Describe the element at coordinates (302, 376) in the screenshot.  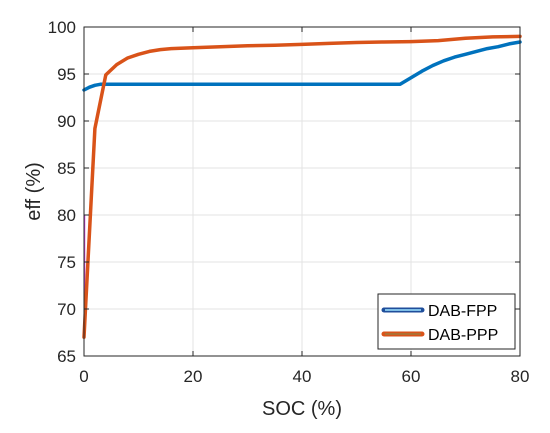
I see `x-tick-label: 40` at that location.